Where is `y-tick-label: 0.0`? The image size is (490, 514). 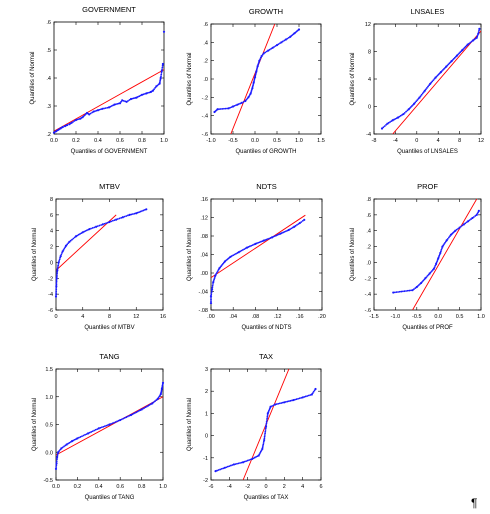
y-tick-label: 0.0 is located at coordinates (49, 453).